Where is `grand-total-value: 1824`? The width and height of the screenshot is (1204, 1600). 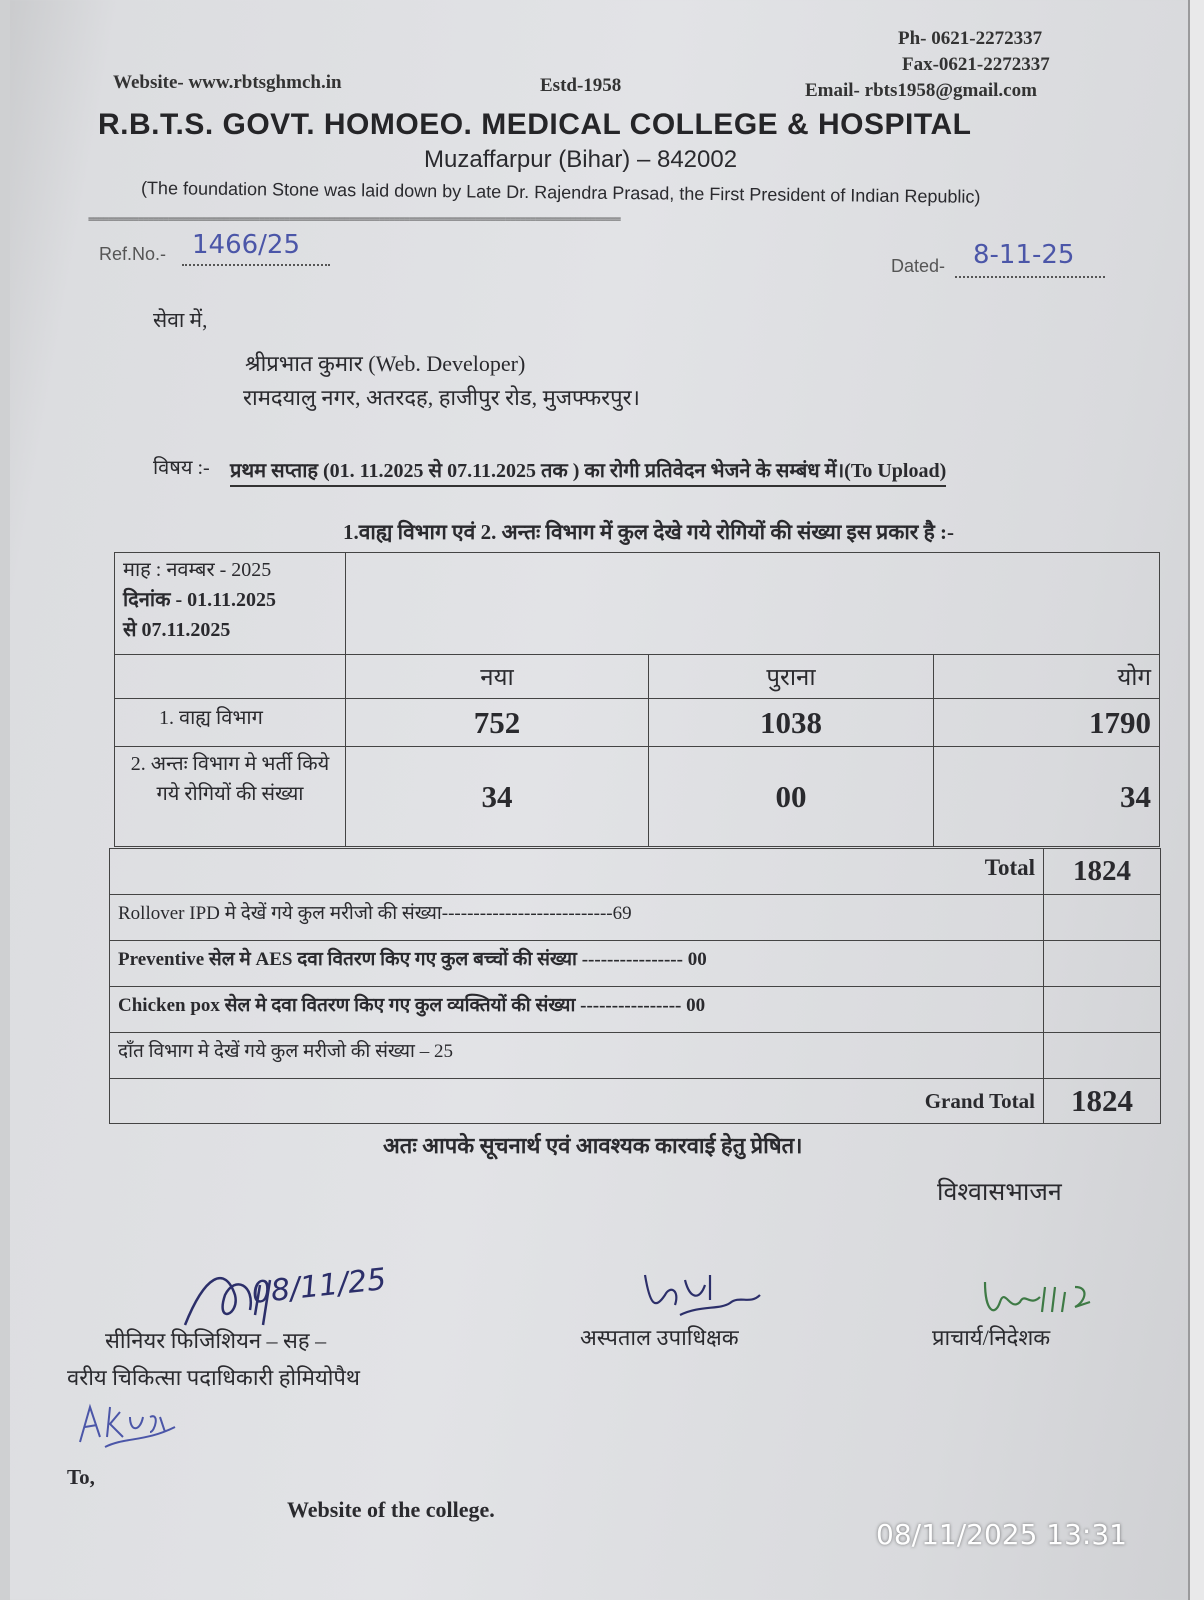 grand-total-value: 1824 is located at coordinates (1102, 1101).